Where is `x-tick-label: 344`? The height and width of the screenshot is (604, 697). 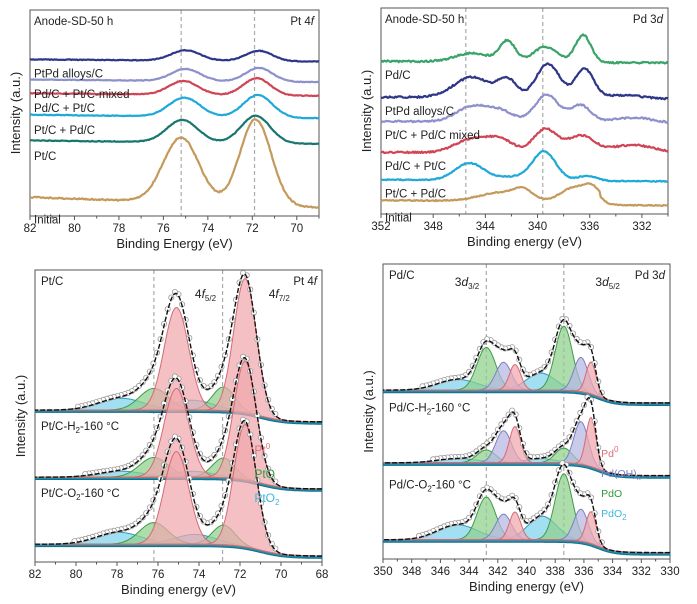 x-tick-label: 344 is located at coordinates (486, 227).